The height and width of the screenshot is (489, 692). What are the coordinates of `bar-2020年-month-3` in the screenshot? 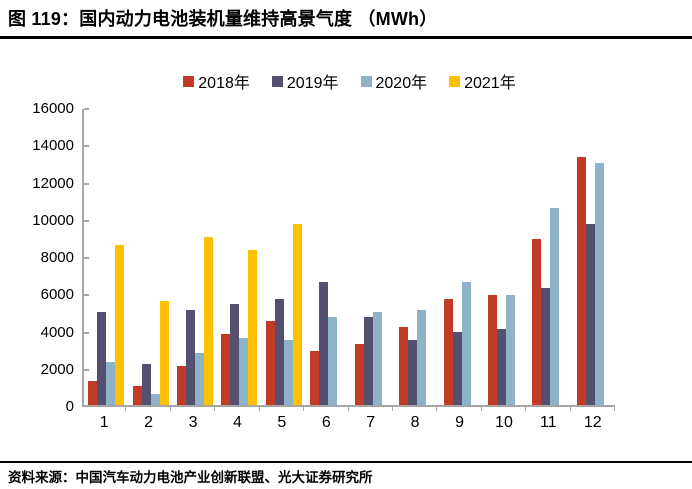 It's located at (200, 378).